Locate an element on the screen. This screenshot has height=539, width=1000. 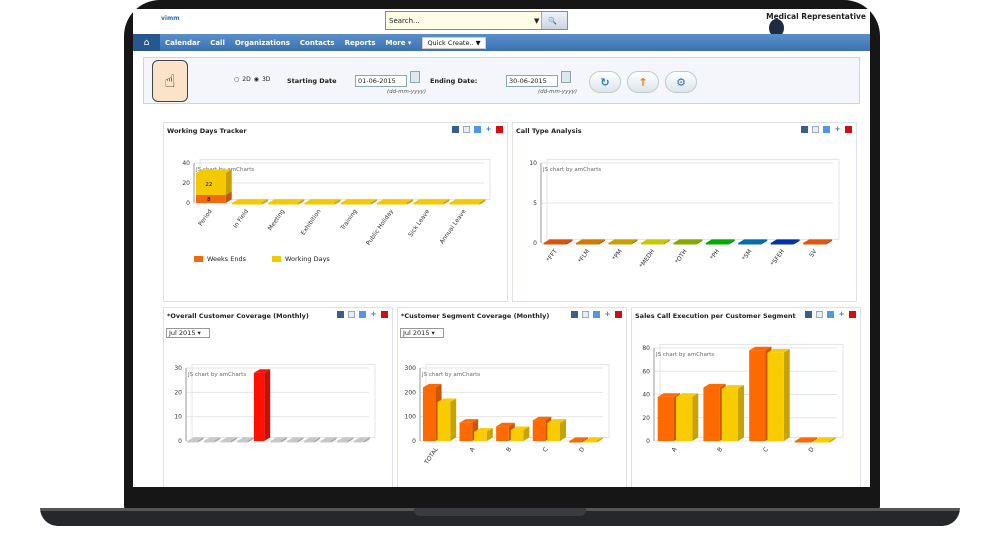
nav-calendar: Calendar is located at coordinates (183, 42).